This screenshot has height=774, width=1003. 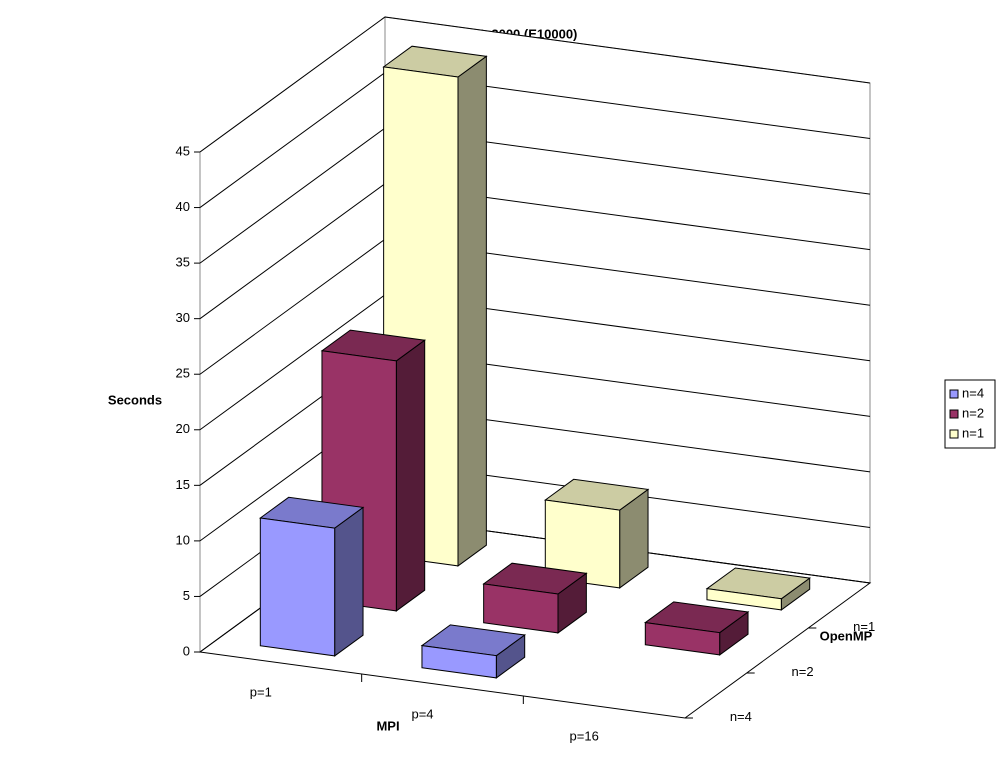 What do you see at coordinates (422, 713) in the screenshot?
I see `x-tick-label: p=4` at bounding box center [422, 713].